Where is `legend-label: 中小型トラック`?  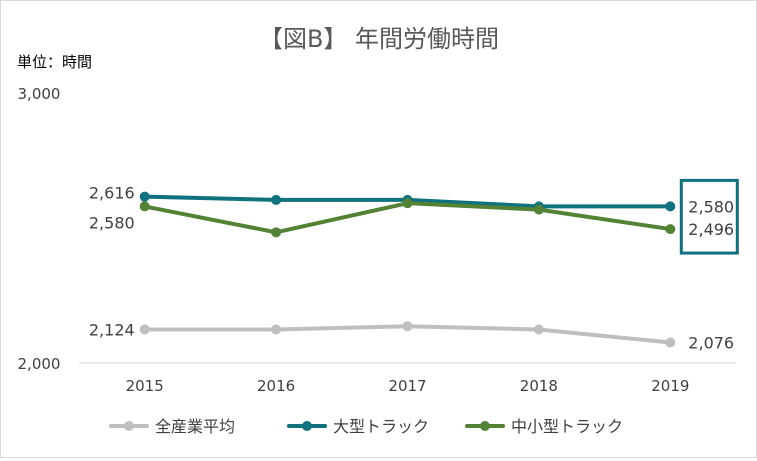
legend-label: 中小型トラック is located at coordinates (567, 426).